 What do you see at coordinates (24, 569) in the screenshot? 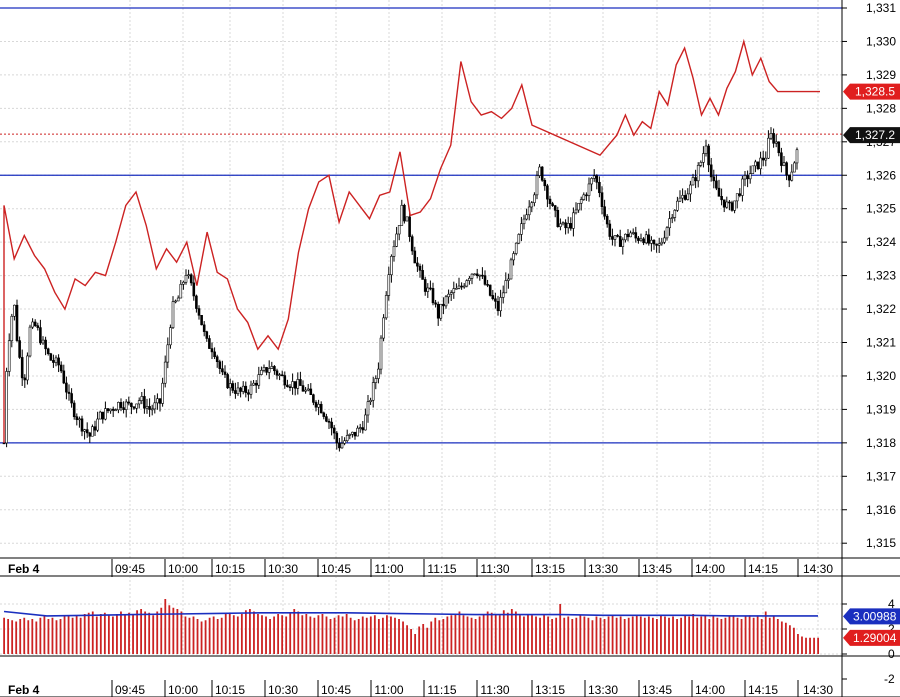
I see `price-x-date-label: Feb 4` at bounding box center [24, 569].